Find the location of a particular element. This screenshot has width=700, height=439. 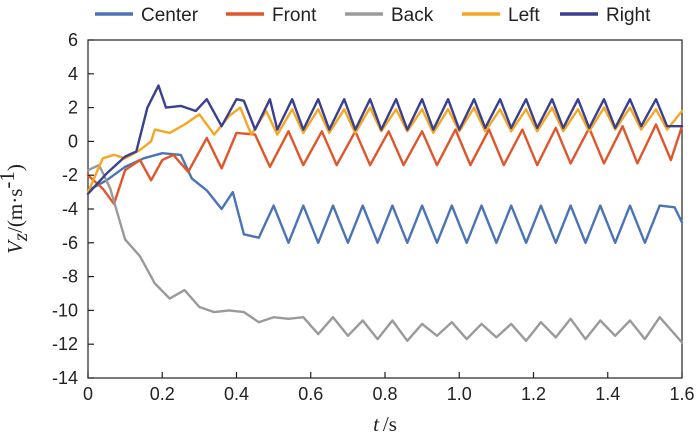

x-axis-variable: t is located at coordinates (376, 424).